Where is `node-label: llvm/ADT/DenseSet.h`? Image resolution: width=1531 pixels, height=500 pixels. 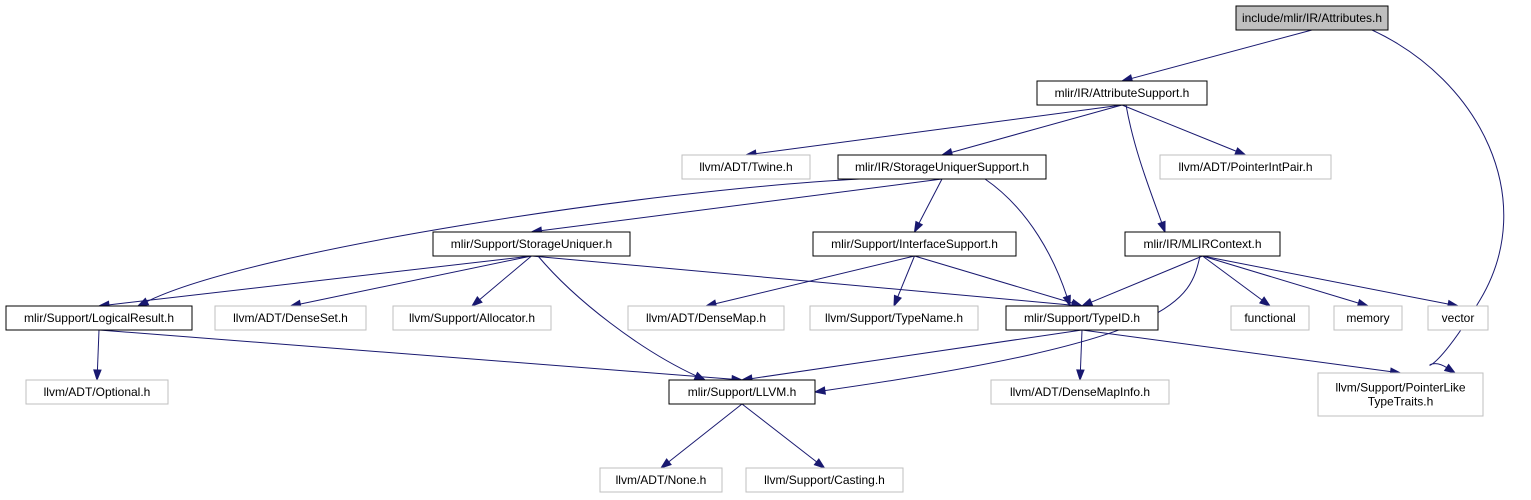 node-label: llvm/ADT/DenseSet.h is located at coordinates (290, 318).